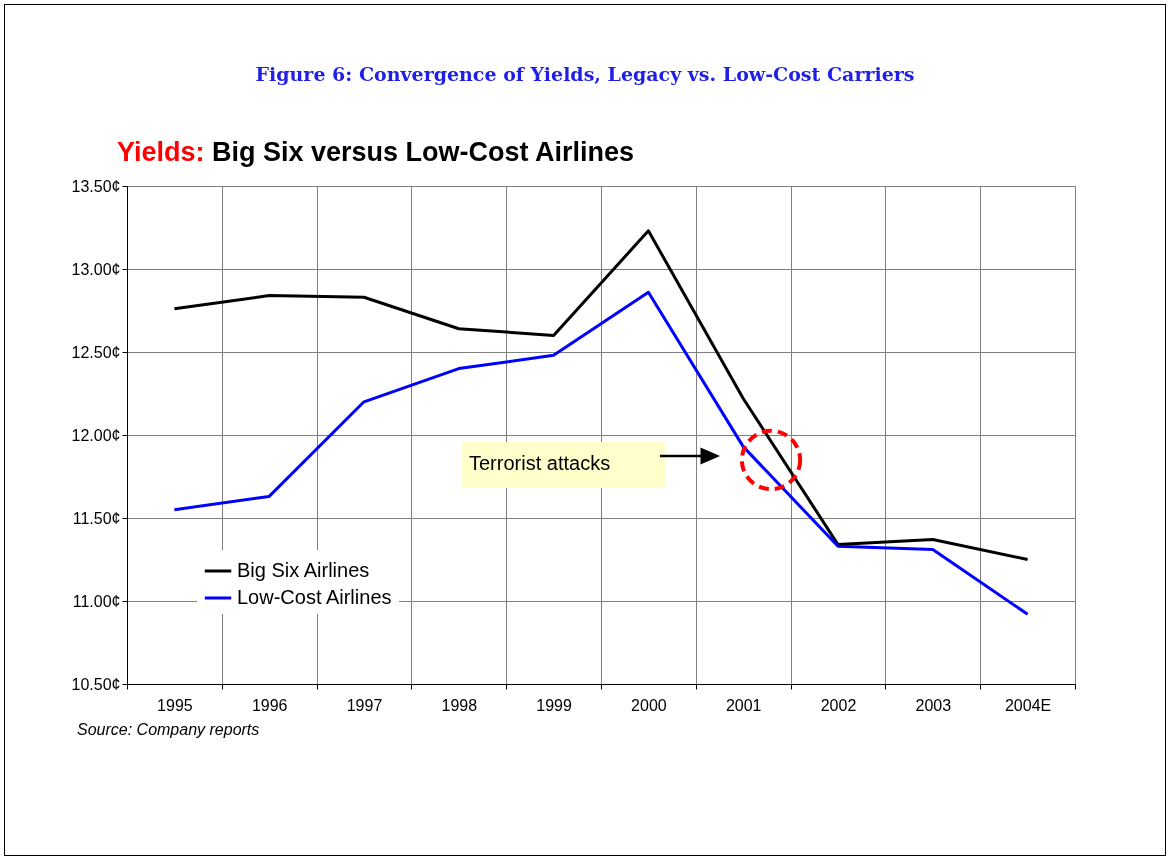 Image resolution: width=1176 pixels, height=863 pixels. Describe the element at coordinates (540, 463) in the screenshot. I see `annotation: Terrorist attacks` at that location.